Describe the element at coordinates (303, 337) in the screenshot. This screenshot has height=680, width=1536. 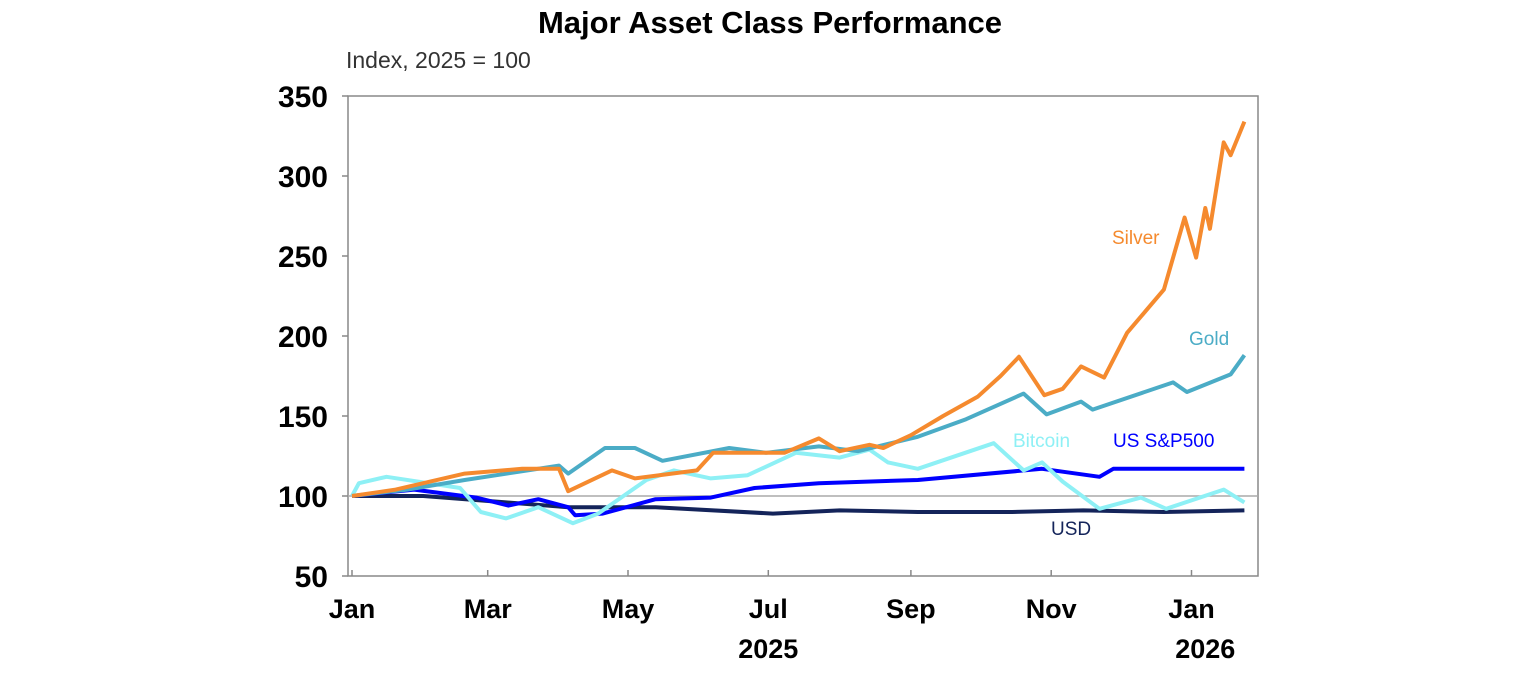
I see `y-tick-label: 200` at that location.